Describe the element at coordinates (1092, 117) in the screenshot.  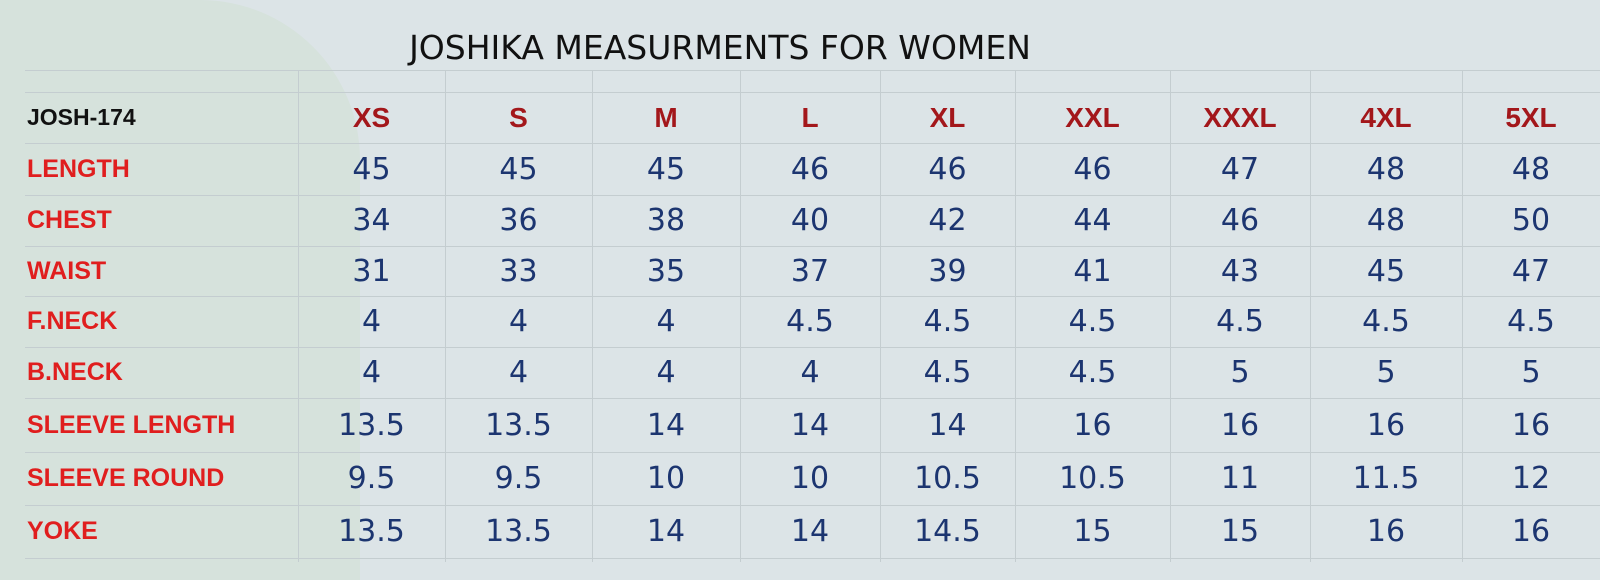
I see `size-header: XXL` at that location.